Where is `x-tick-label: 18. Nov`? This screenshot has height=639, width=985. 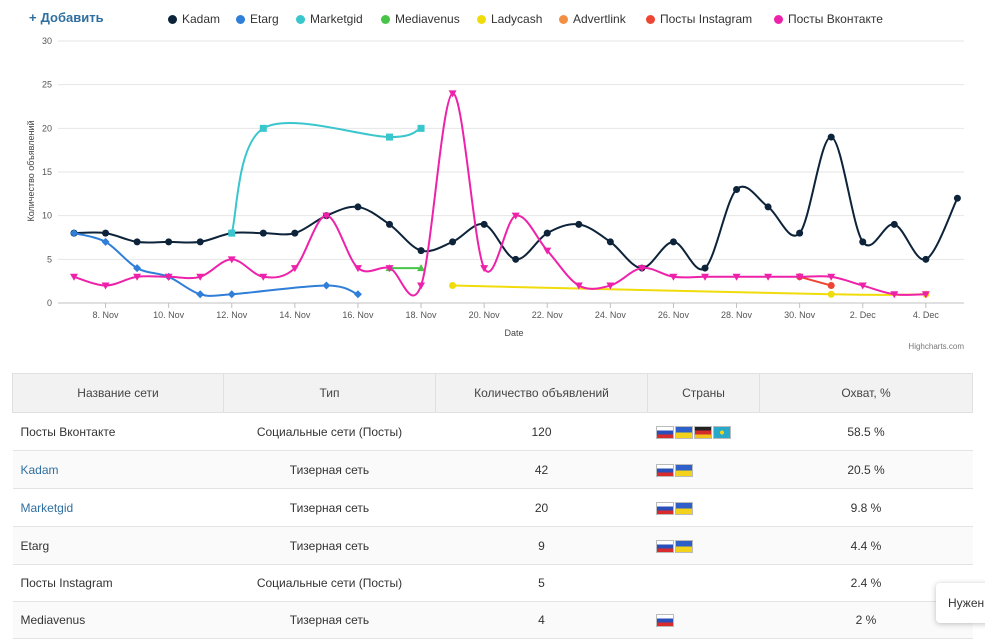 x-tick-label: 18. Nov is located at coordinates (422, 315).